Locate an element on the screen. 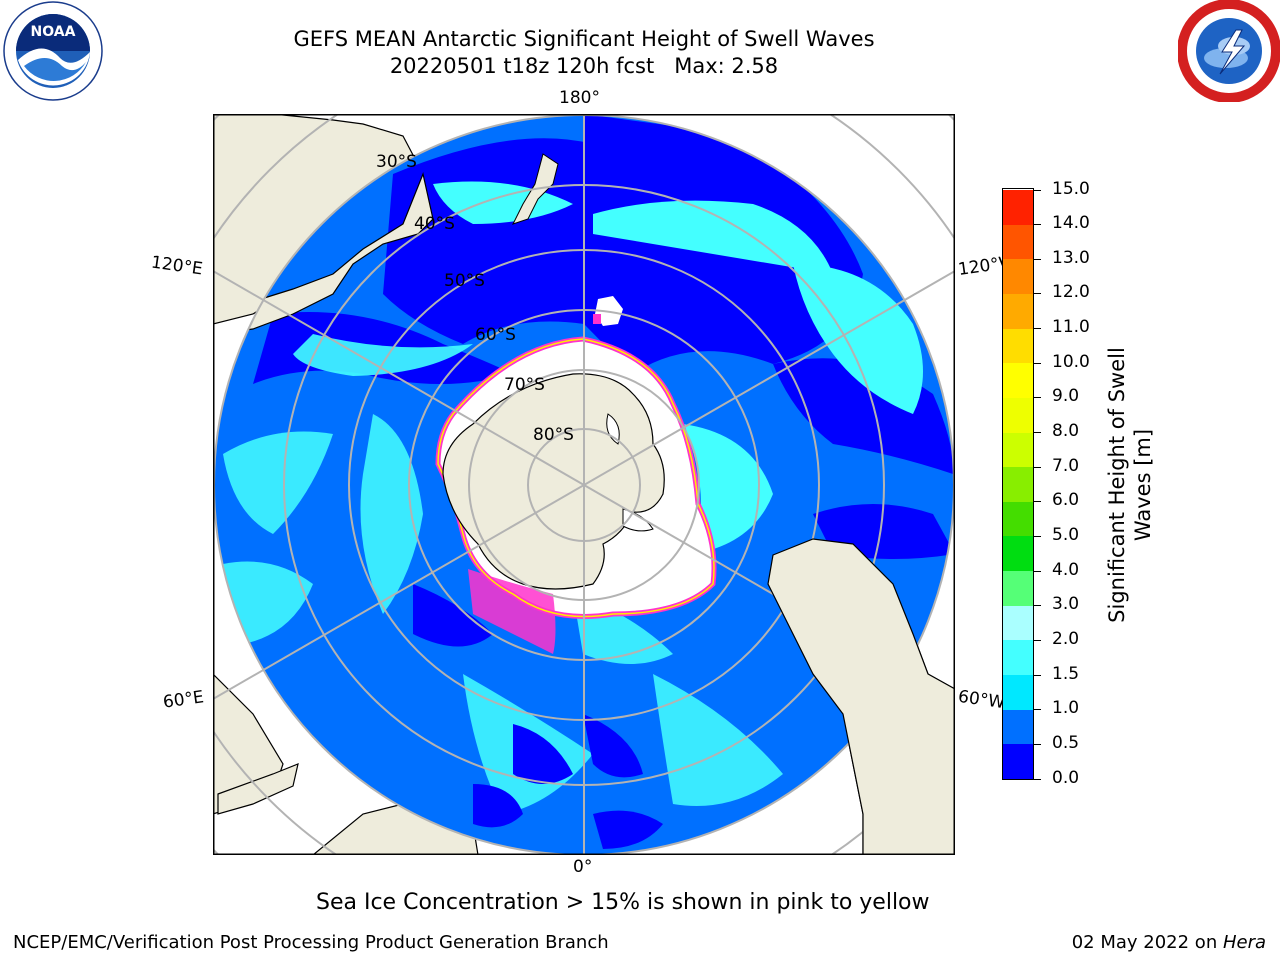  lat-label-80s: 80°S is located at coordinates (553, 435).